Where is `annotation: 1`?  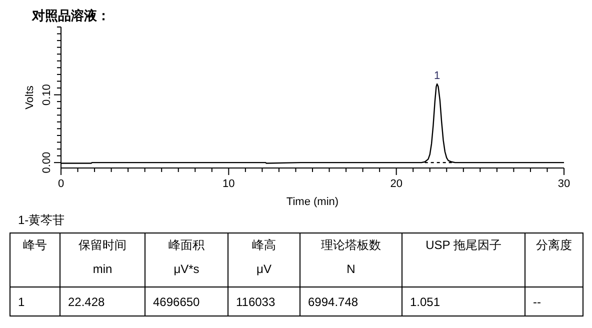
annotation: 1 is located at coordinates (437, 76).